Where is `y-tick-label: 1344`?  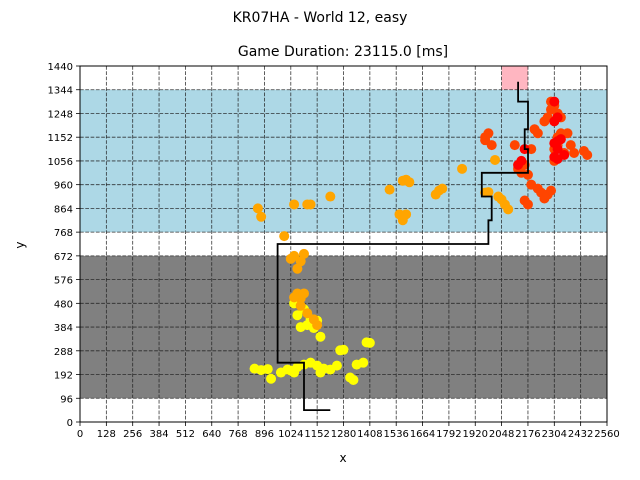 y-tick-label: 1344 is located at coordinates (60, 91).